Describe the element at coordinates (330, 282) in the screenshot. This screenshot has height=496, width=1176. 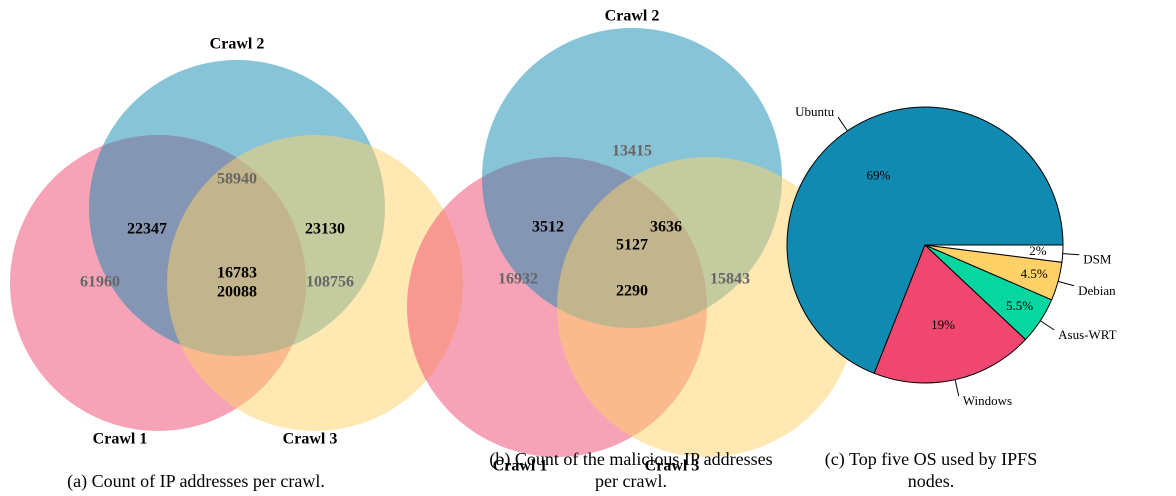
I see `region-count: 108756` at that location.